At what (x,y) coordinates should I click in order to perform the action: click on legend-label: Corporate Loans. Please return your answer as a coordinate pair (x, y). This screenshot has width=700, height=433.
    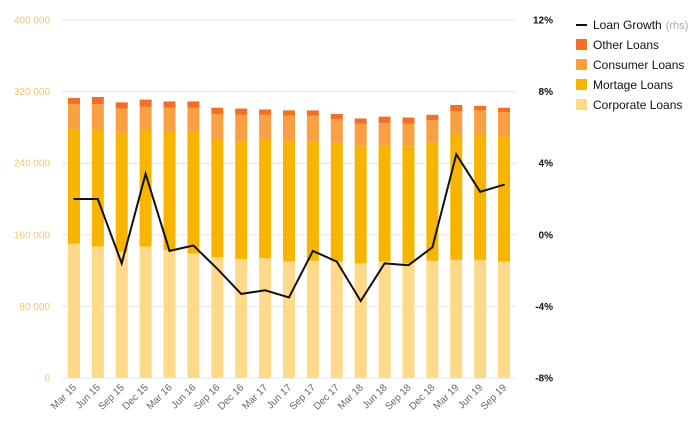
    Looking at the image, I should click on (637, 105).